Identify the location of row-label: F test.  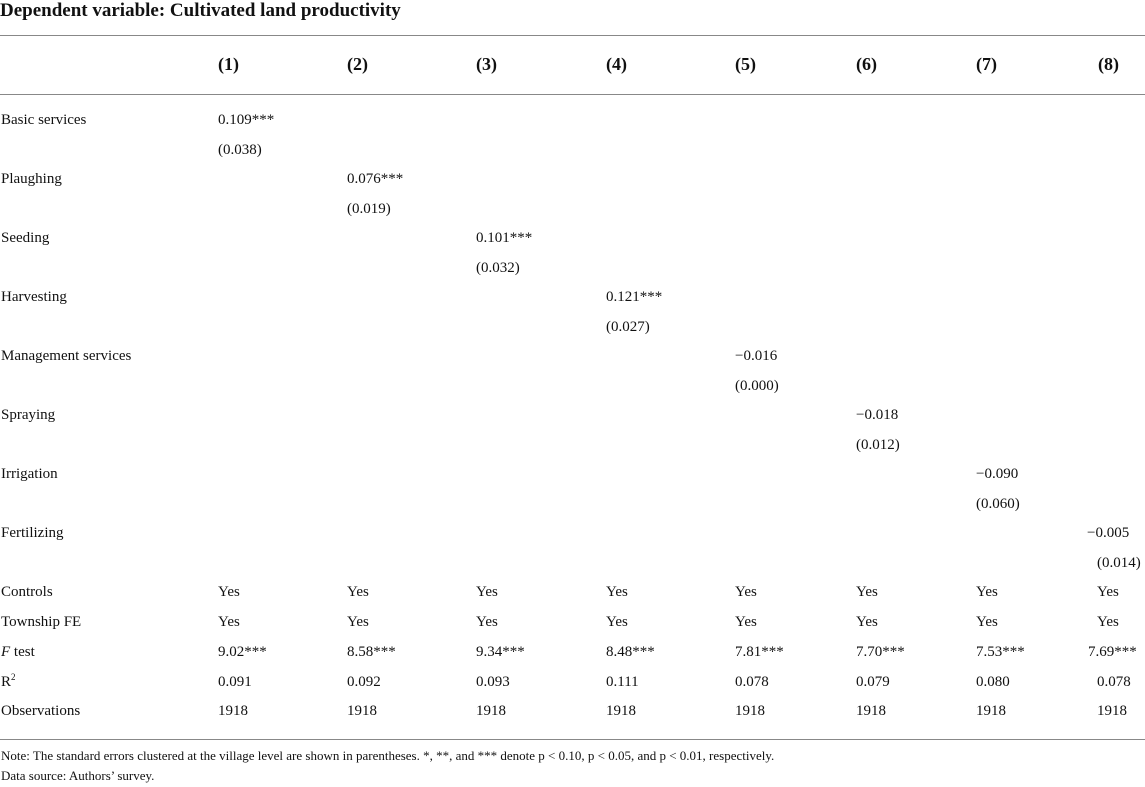
(18, 652).